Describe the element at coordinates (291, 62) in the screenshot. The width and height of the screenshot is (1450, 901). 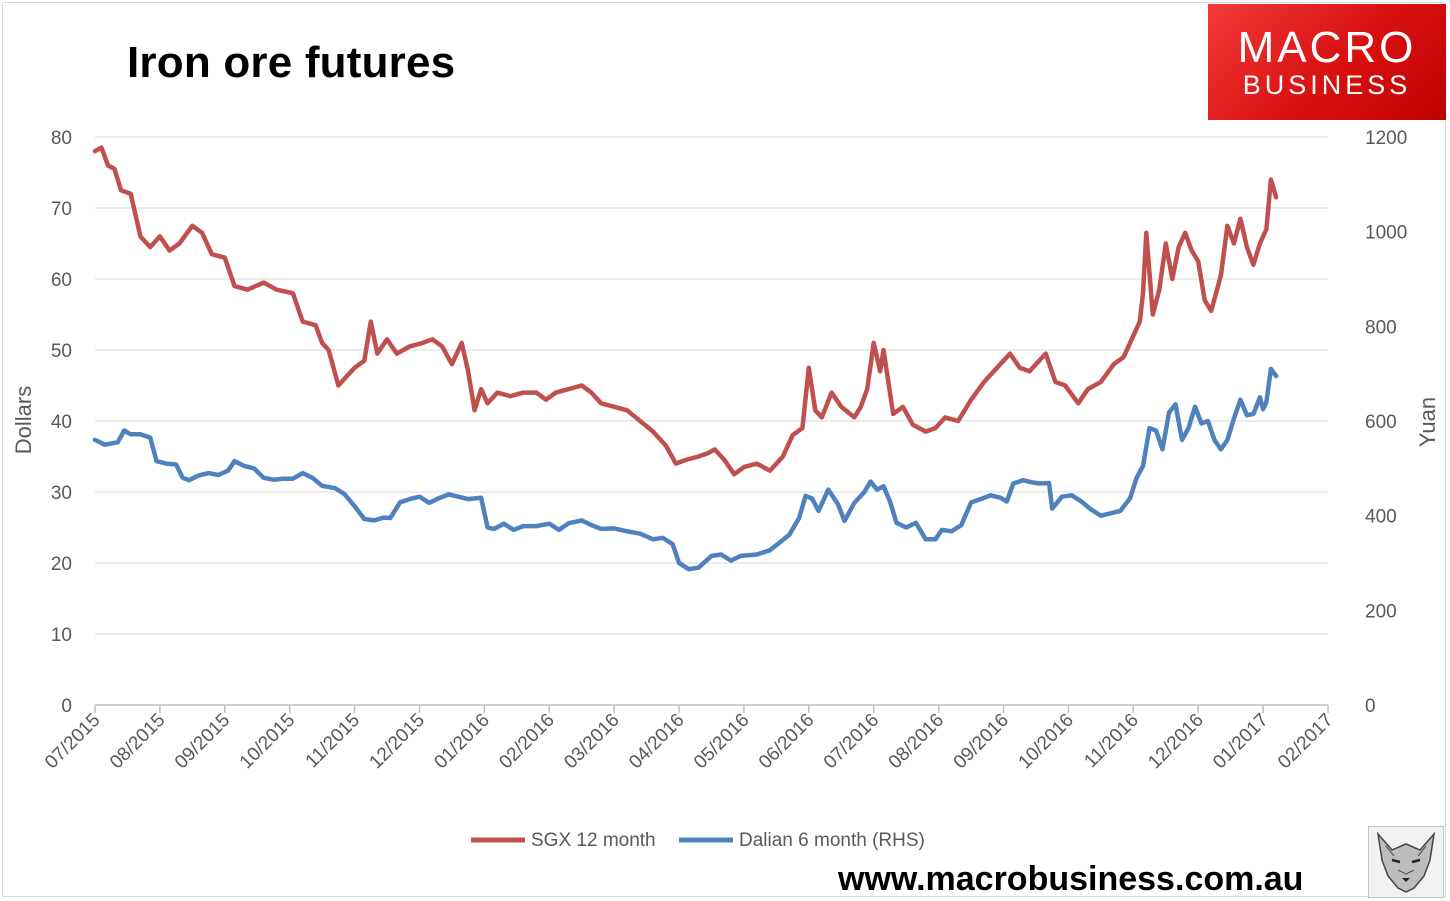
I see `chart-title: Iron ore futures` at that location.